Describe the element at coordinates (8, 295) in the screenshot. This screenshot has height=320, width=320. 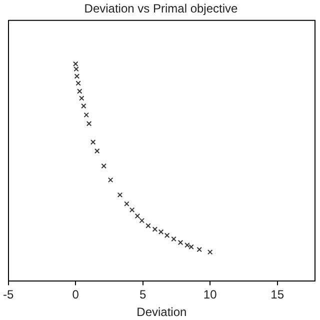
I see `x-tick-label: -5` at that location.